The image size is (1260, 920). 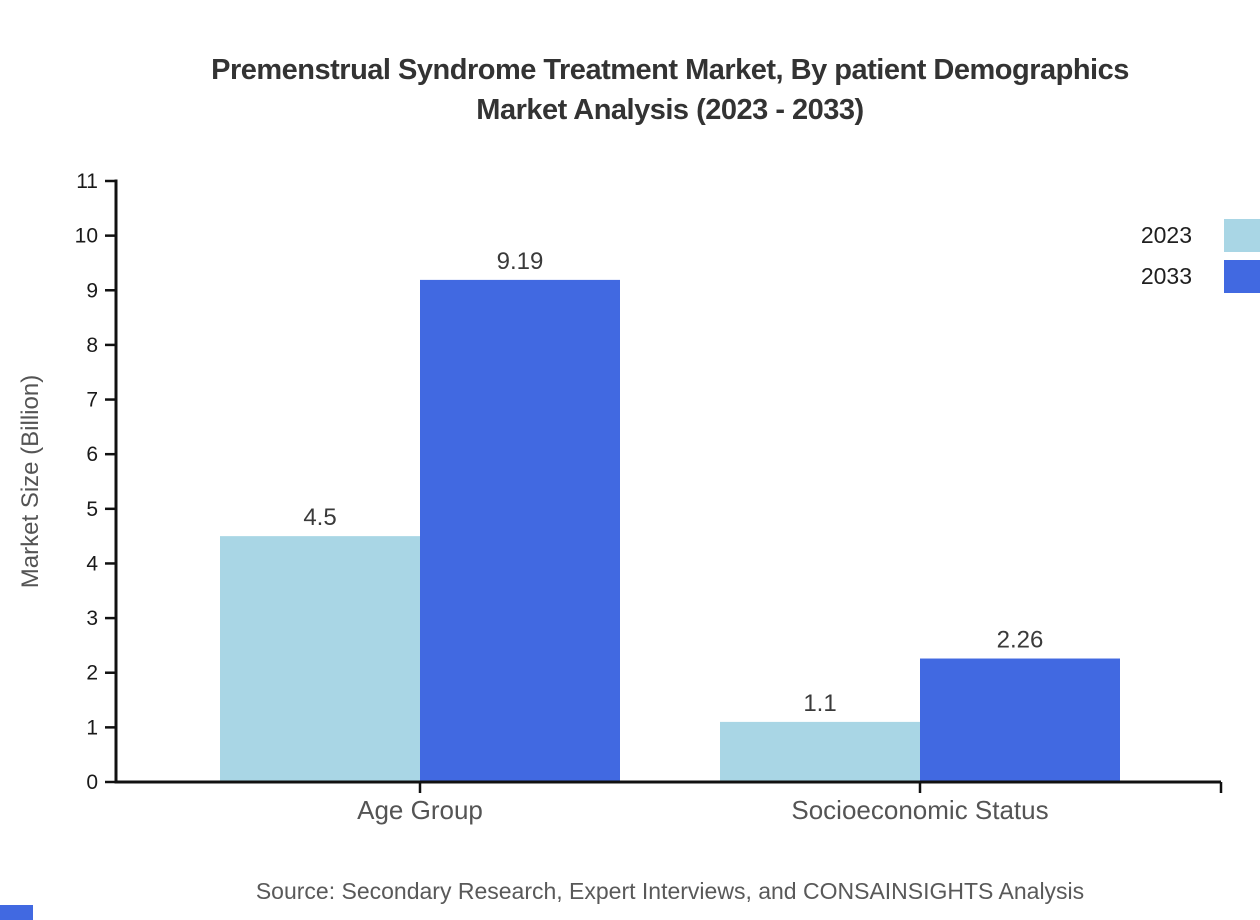 What do you see at coordinates (1166, 276) in the screenshot?
I see `legend-label-2033: 2033` at bounding box center [1166, 276].